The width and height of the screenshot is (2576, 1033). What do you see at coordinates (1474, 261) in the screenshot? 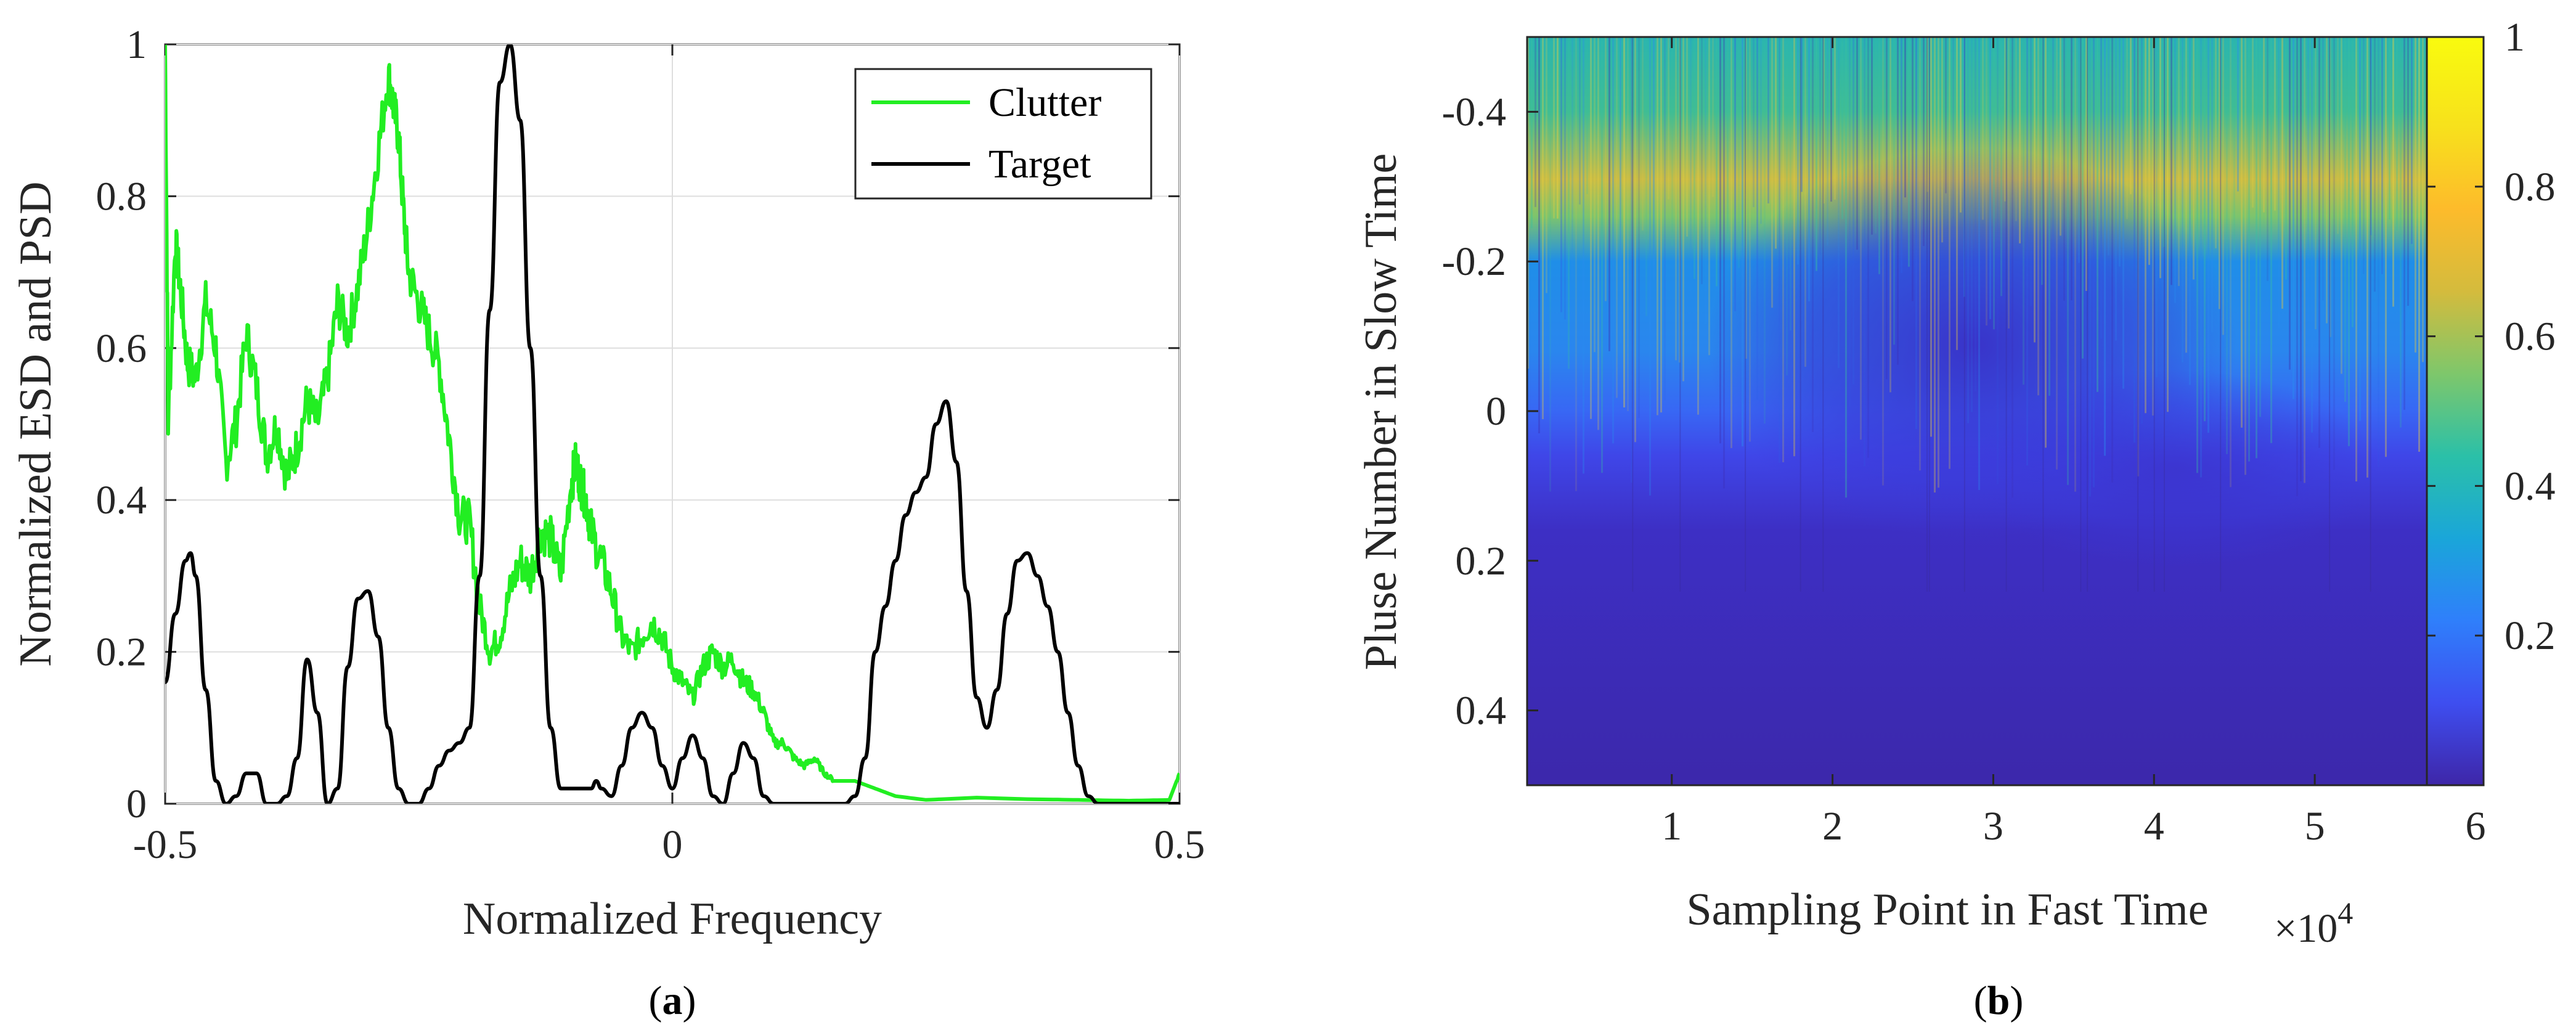
I see `y-tick-label: -0.2` at bounding box center [1474, 261].